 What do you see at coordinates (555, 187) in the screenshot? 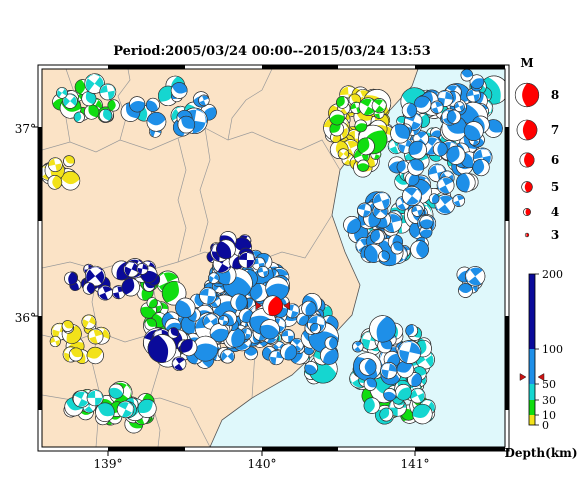
I see `magnitude-legend-label: 5` at bounding box center [555, 187].